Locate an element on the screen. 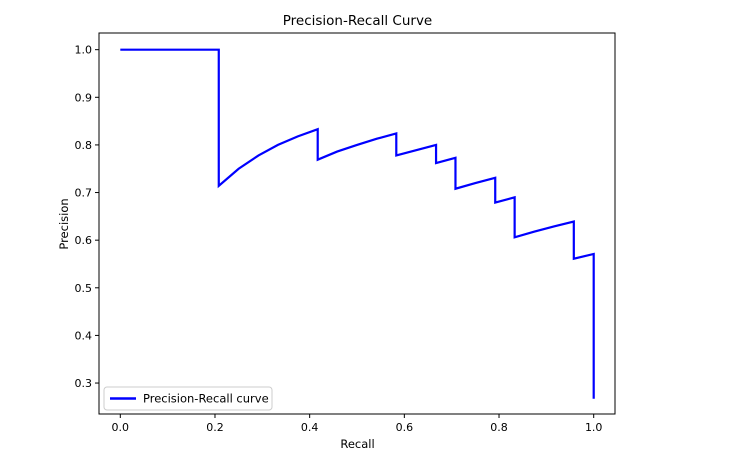 The width and height of the screenshot is (753, 461). legend-box is located at coordinates (188, 398).